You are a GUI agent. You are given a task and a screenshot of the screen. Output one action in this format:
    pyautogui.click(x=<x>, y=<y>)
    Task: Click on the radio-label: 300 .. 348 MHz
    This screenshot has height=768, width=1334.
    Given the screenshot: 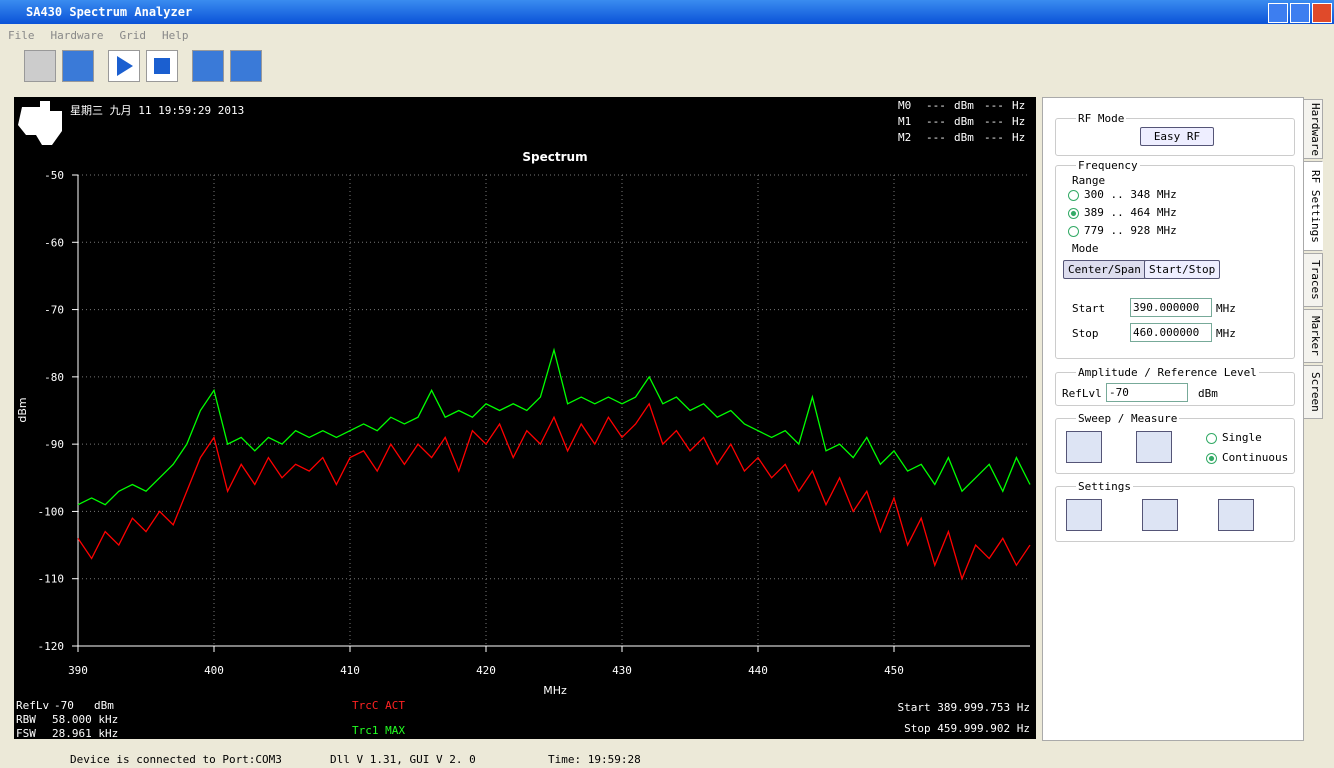 What is the action you would take?
    pyautogui.click(x=1130, y=194)
    